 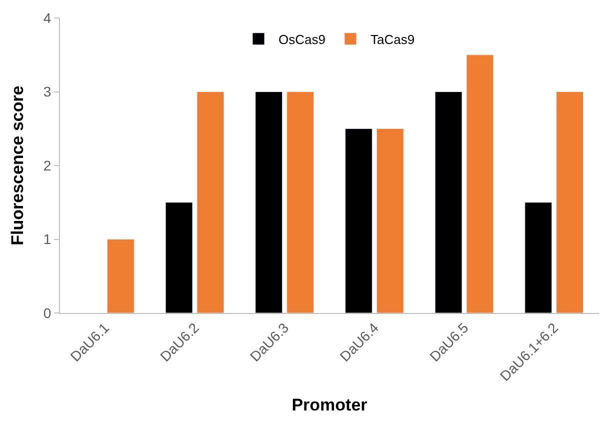 What do you see at coordinates (392, 39) in the screenshot?
I see `legend-label: TaCas9` at bounding box center [392, 39].